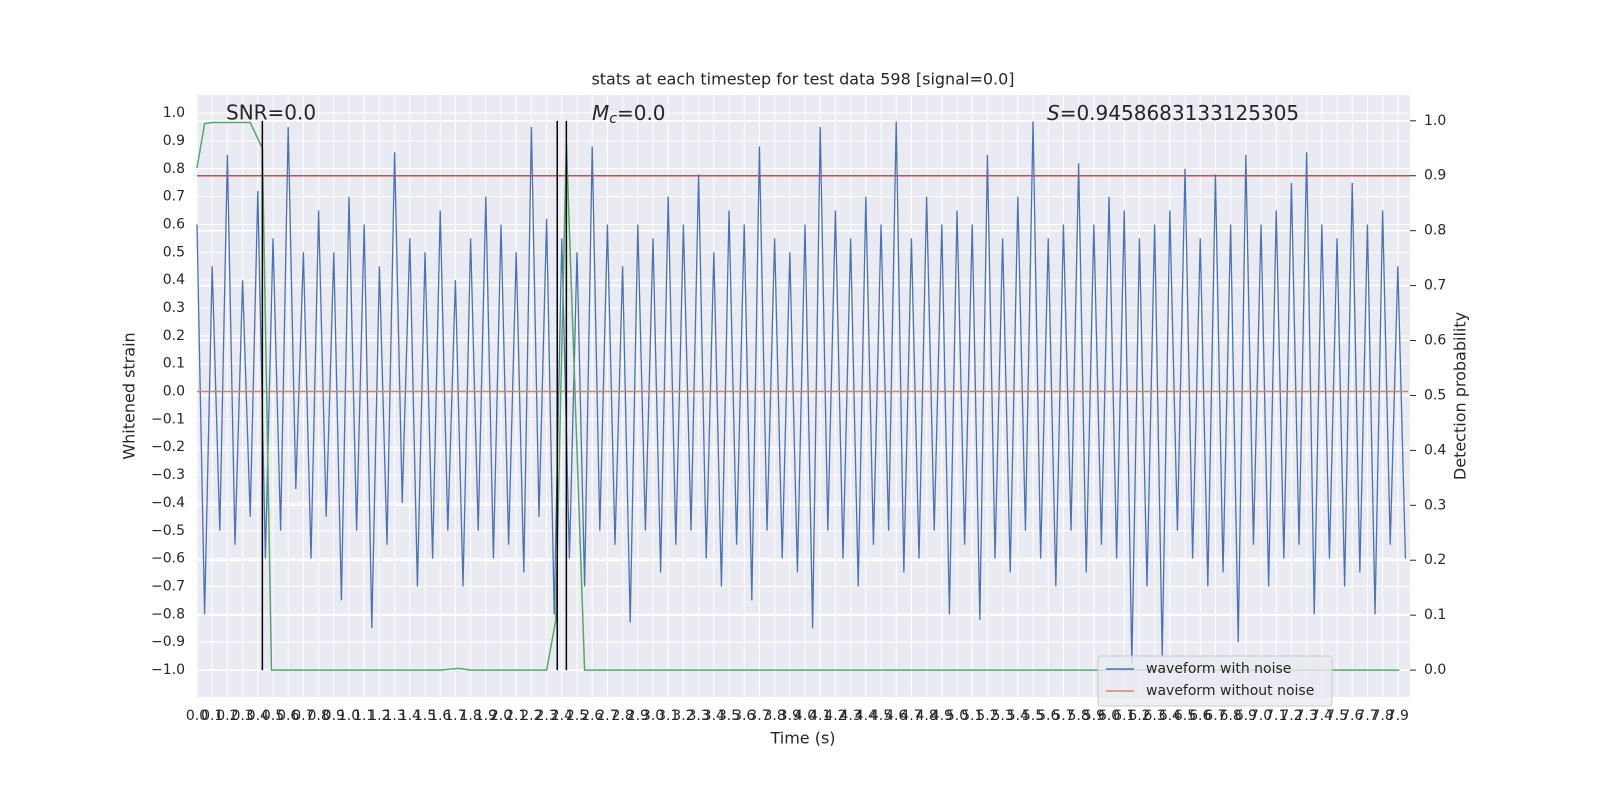 This screenshot has width=1600, height=800. What do you see at coordinates (1179, 113) in the screenshot?
I see `annotation-text: =0.9458683133125305` at bounding box center [1179, 113].